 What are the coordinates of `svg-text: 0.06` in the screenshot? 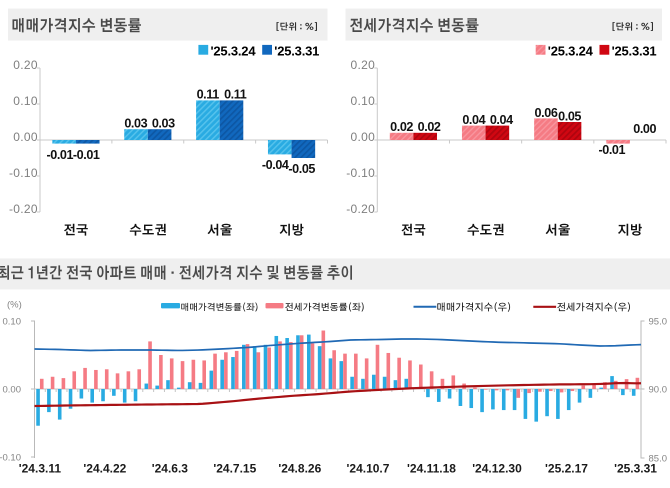 It's located at (546, 113).